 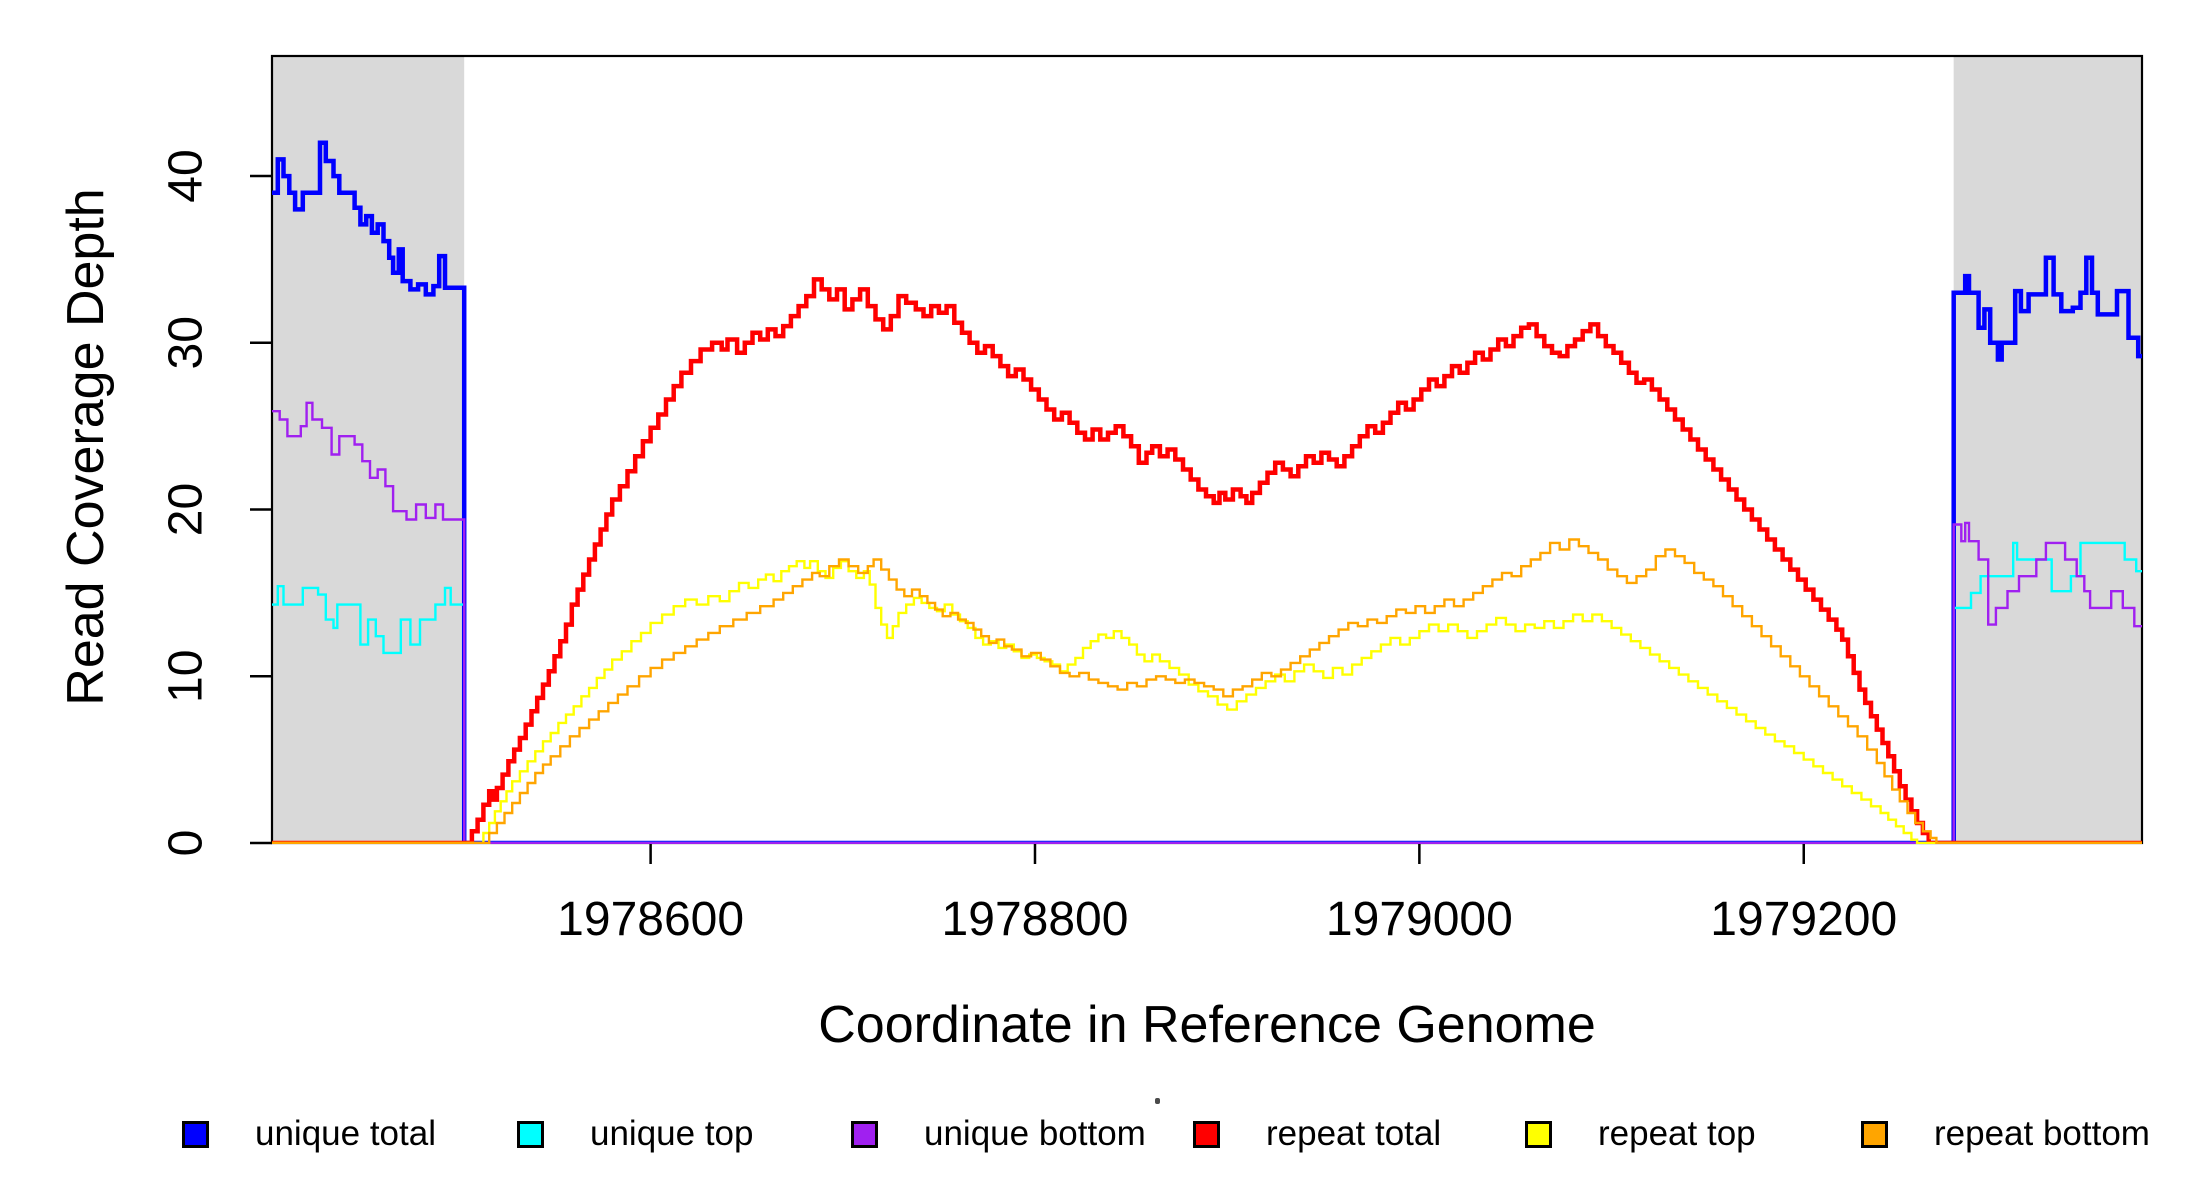 I want to click on shaded-region-left-unique-flank, so click(x=368, y=449).